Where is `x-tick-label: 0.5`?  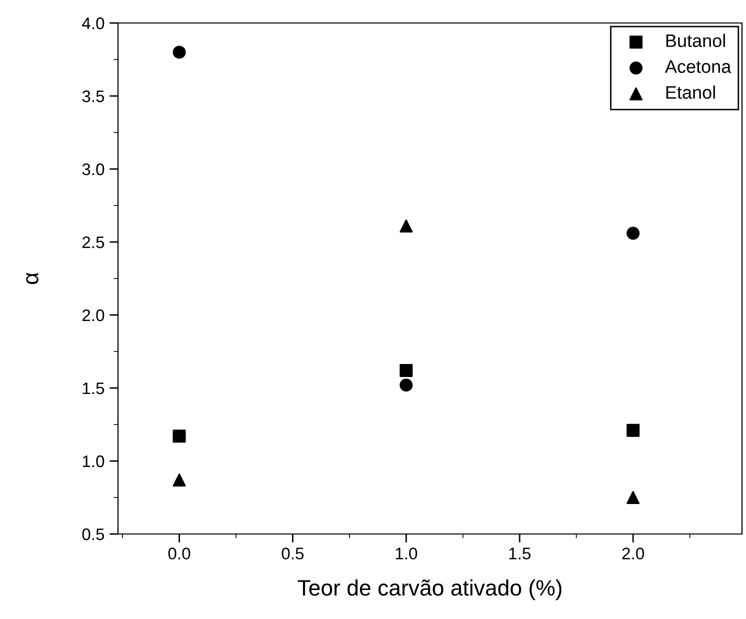
x-tick-label: 0.5 is located at coordinates (293, 554).